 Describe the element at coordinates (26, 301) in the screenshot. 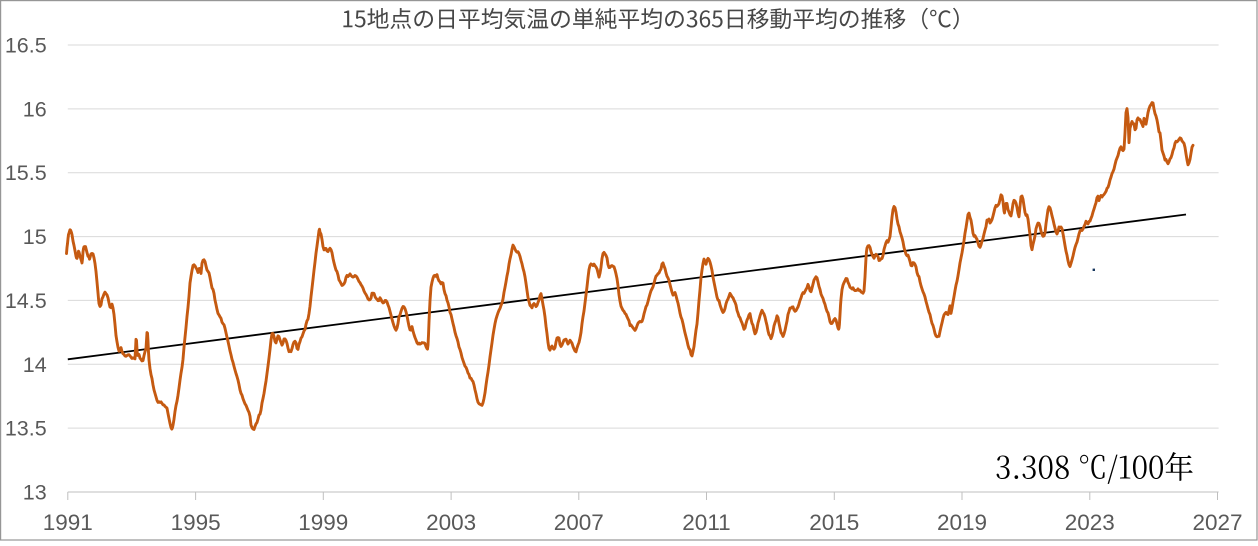

I see `svg-text: 14.5` at that location.